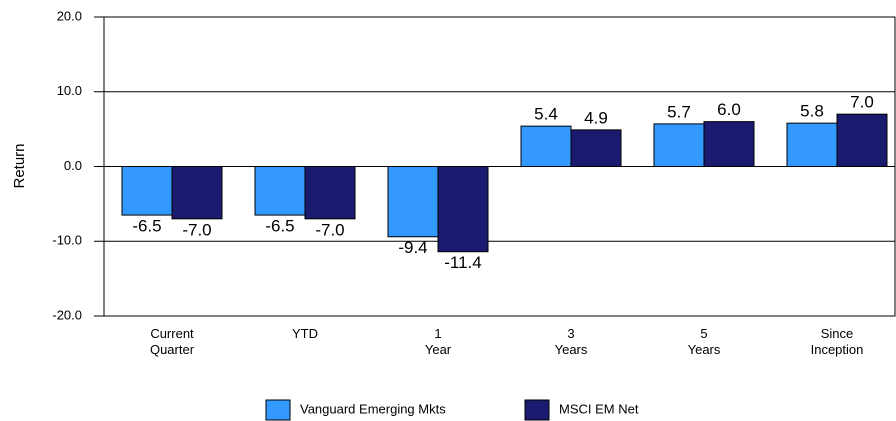 This screenshot has width=896, height=421. I want to click on y-tick-label: 0.0, so click(73, 165).